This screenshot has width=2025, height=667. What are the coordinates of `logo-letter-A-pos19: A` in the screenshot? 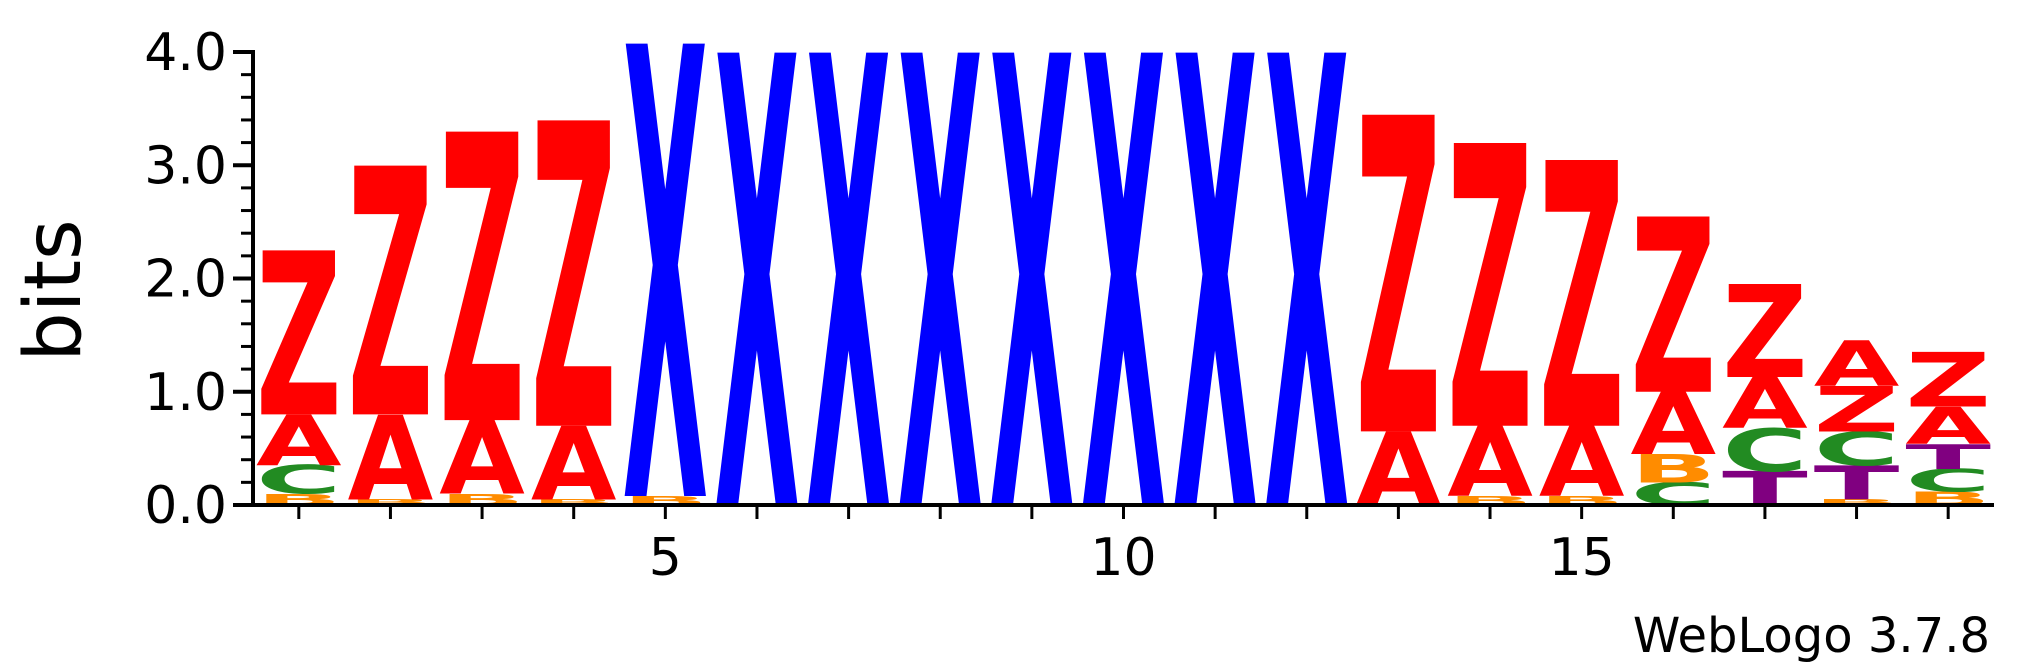 It's located at (1948, 426).